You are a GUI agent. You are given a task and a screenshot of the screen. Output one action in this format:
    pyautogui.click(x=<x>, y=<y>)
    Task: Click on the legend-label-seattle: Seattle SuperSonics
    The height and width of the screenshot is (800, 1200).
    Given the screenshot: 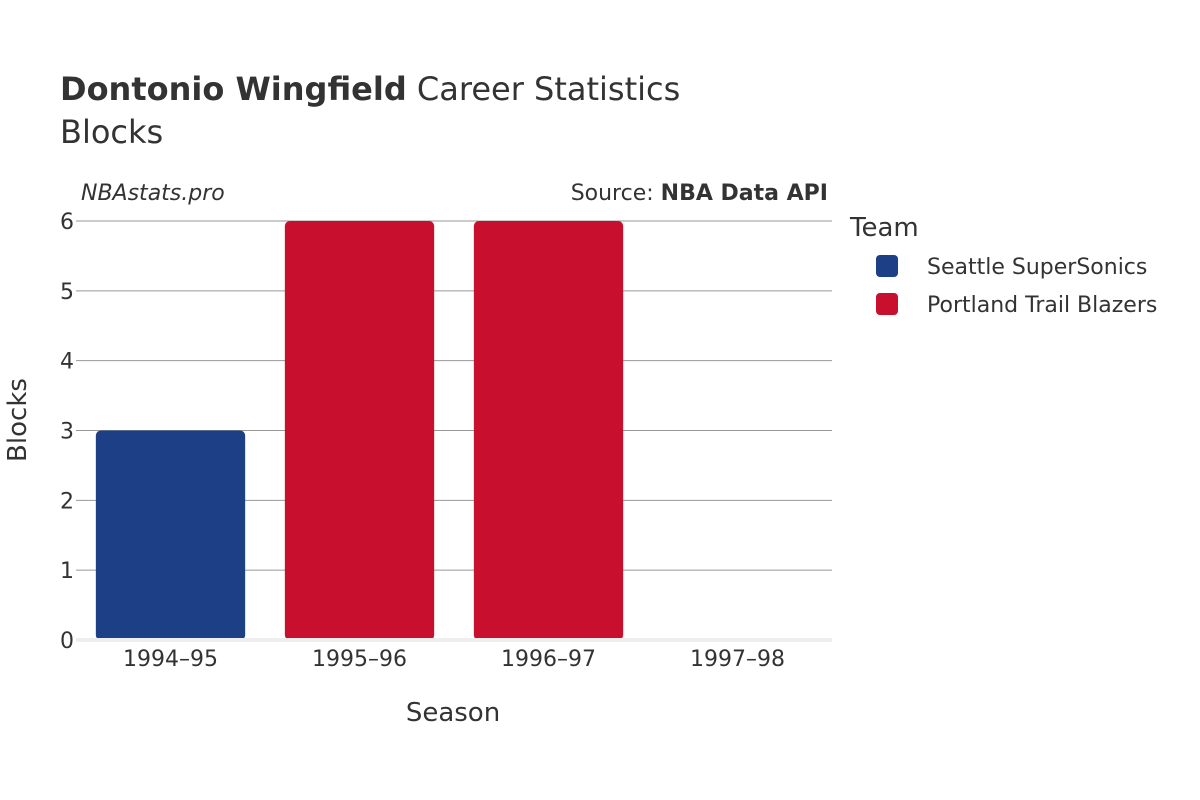 What is the action you would take?
    pyautogui.click(x=1037, y=267)
    